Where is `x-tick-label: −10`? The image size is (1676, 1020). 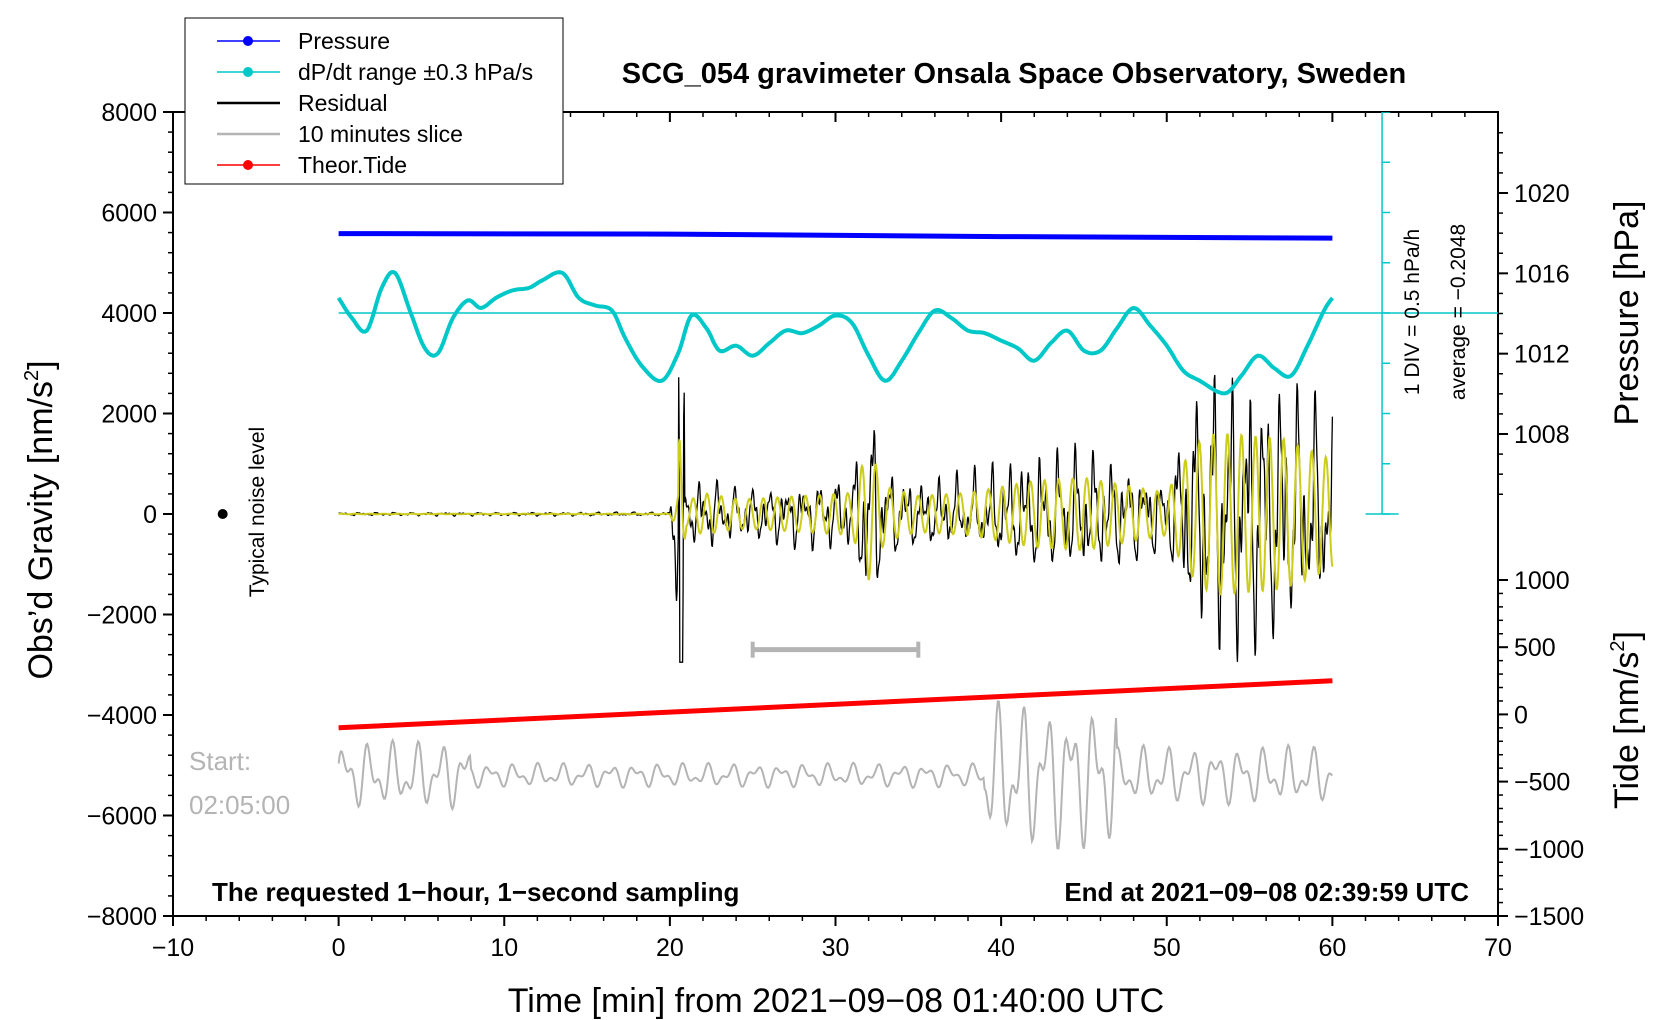
x-tick-label: −10 is located at coordinates (173, 948).